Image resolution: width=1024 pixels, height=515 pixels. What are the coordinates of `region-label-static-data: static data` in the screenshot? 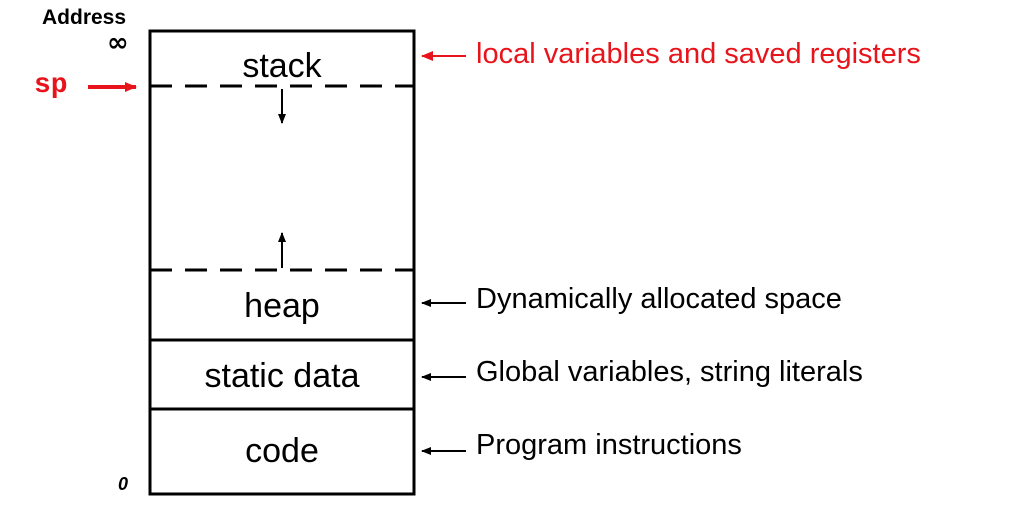 It's located at (282, 376).